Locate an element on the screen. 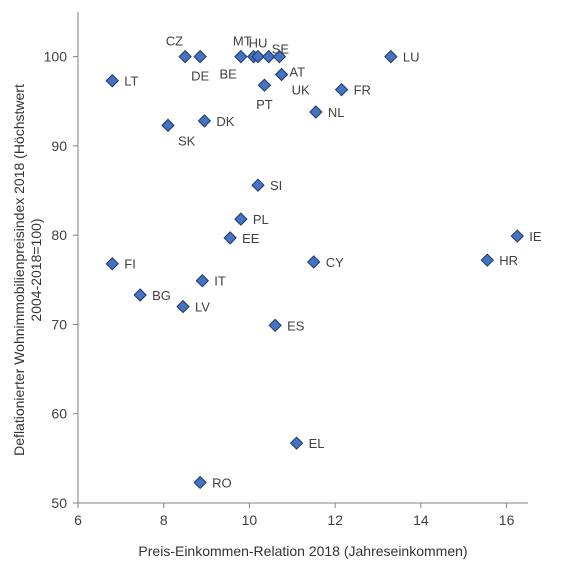 Image resolution: width=574 pixels, height=563 pixels. point-label-si: SI is located at coordinates (276, 185).